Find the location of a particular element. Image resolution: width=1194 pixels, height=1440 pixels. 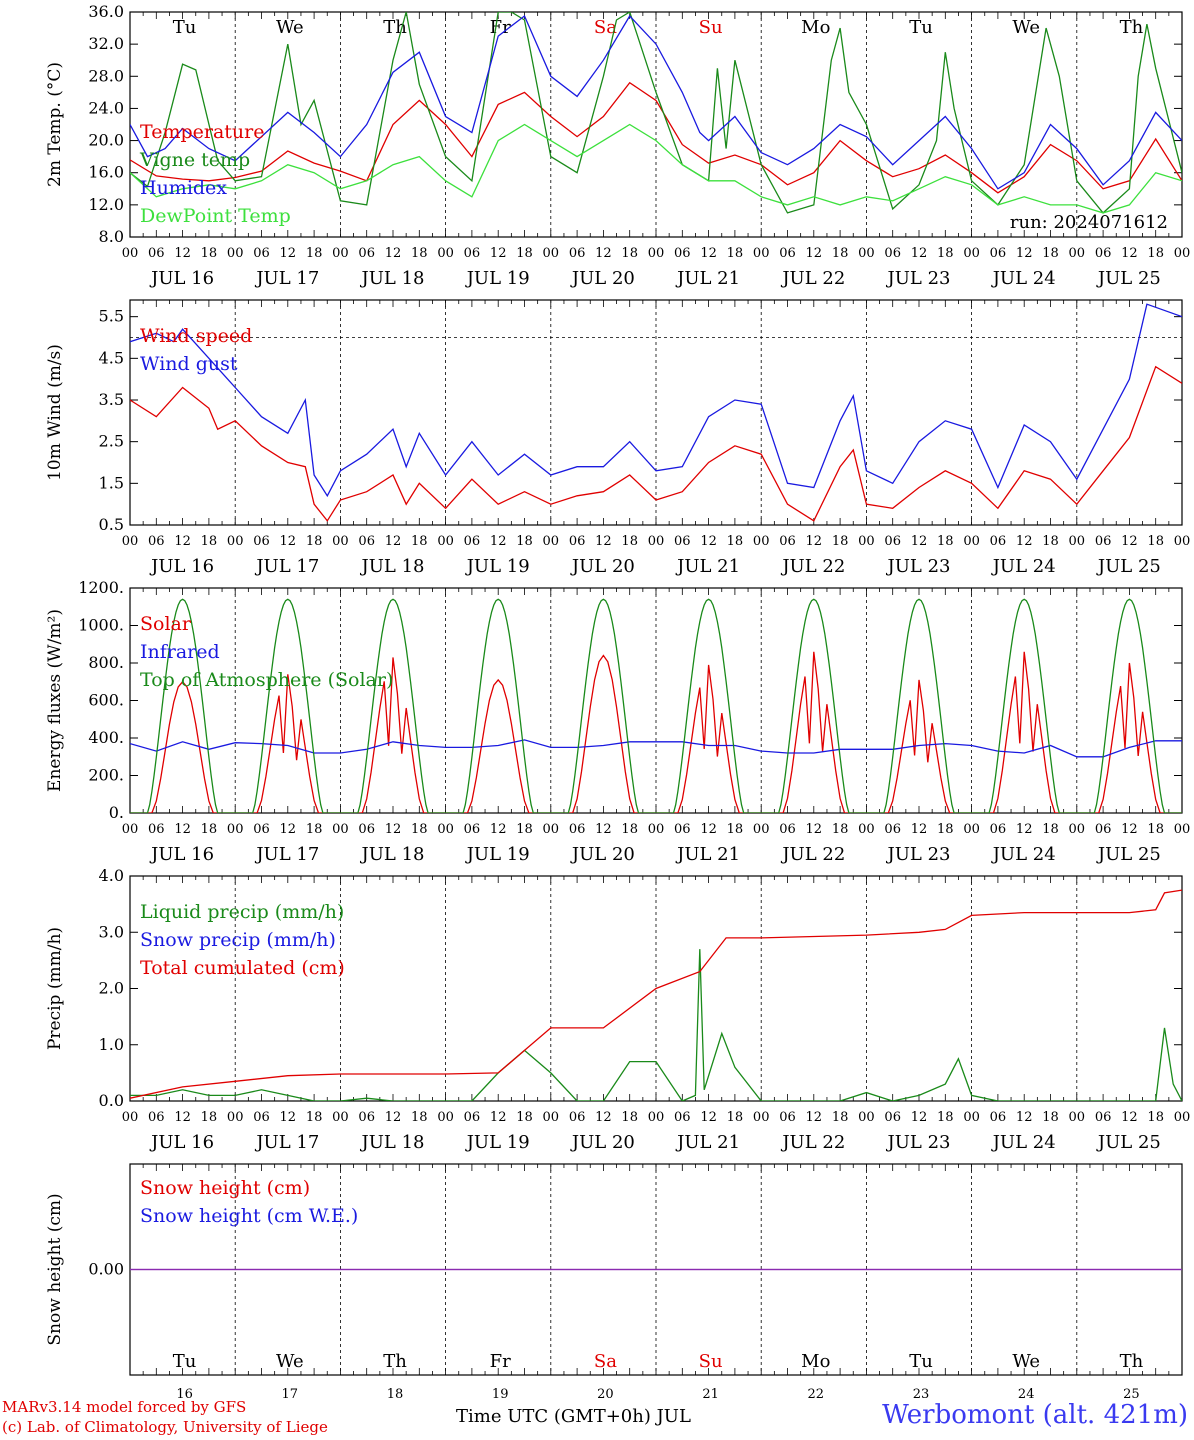

y-tick-label: 20.0 is located at coordinates (106, 140).